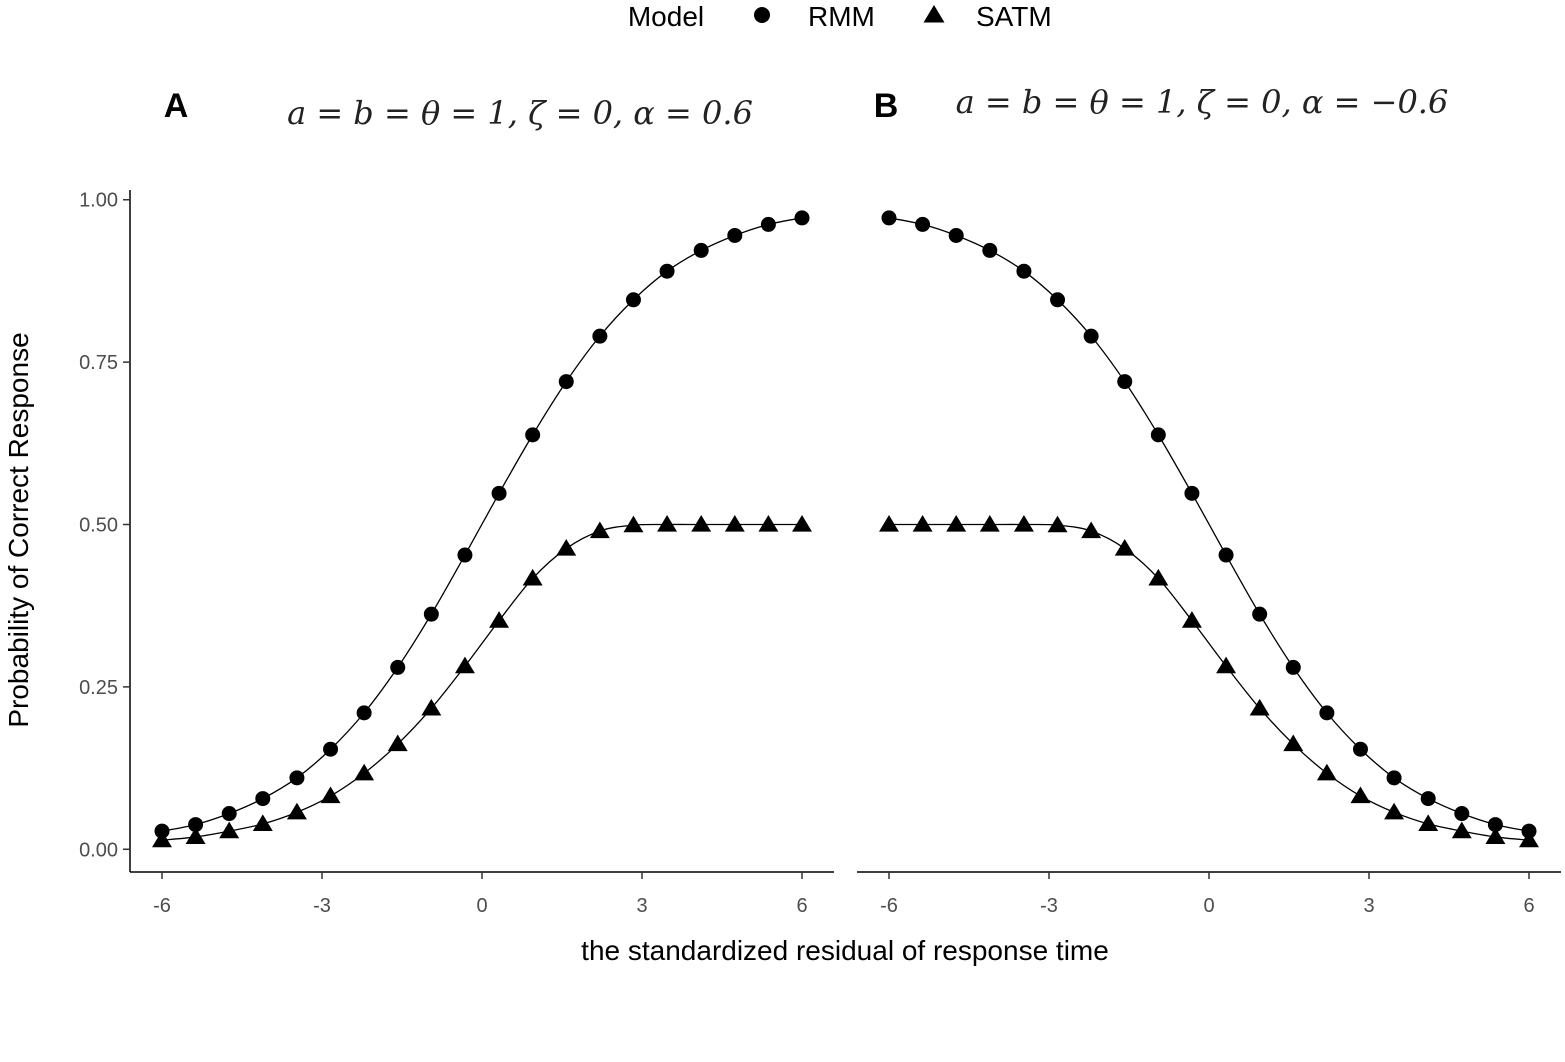 Image resolution: width=1565 pixels, height=1062 pixels. Describe the element at coordinates (641, 906) in the screenshot. I see `x-tick-label-a: 3` at that location.